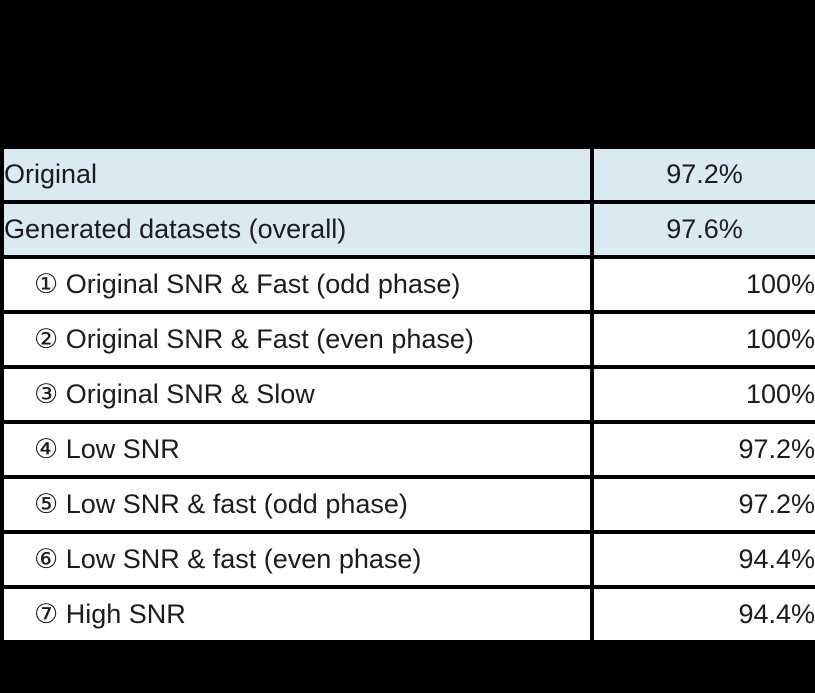 This screenshot has height=693, width=815. I want to click on table-row: ① Original SNR & Fast (odd phase) 100%, so click(407, 284).